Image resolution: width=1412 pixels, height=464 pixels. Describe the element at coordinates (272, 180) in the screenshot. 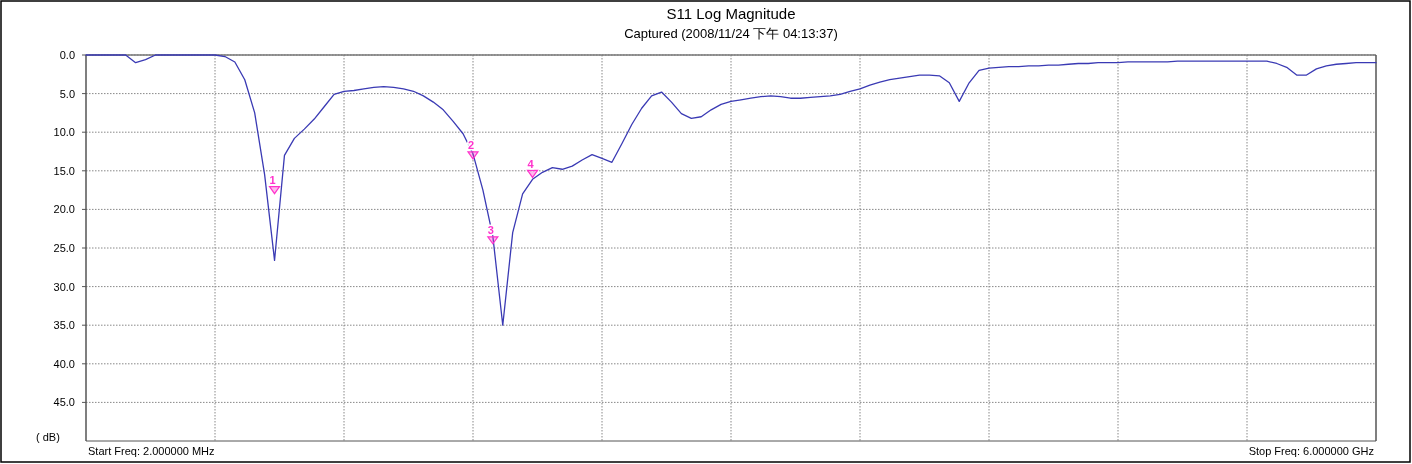

I see `series-label: 1` at that location.